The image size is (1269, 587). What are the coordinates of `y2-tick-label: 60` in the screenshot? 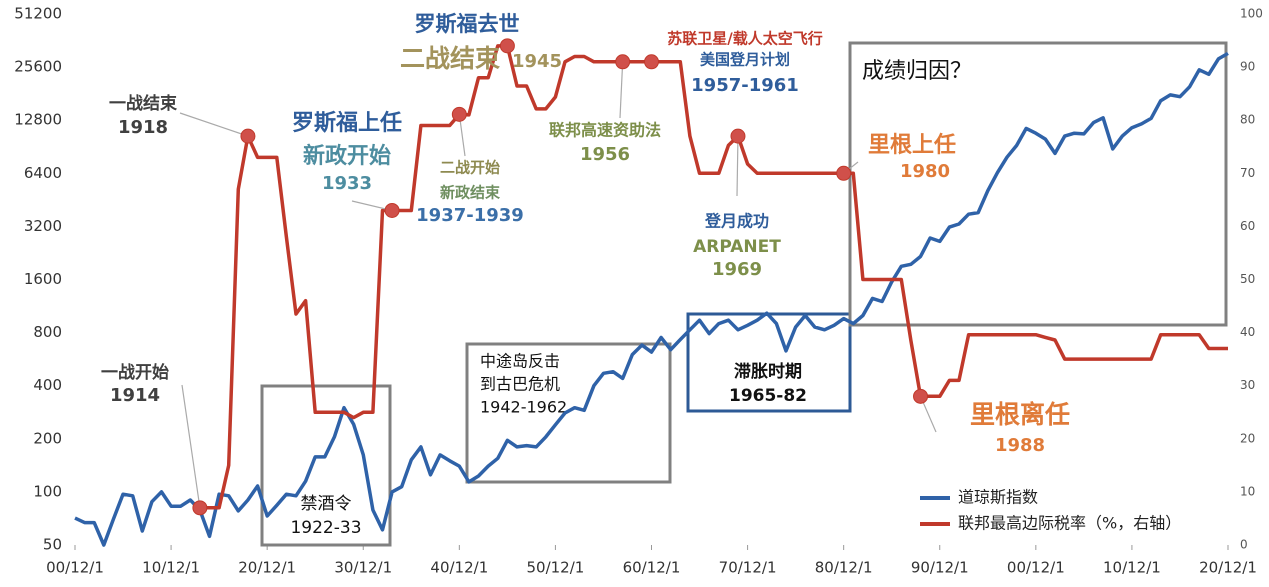 It's located at (1247, 226).